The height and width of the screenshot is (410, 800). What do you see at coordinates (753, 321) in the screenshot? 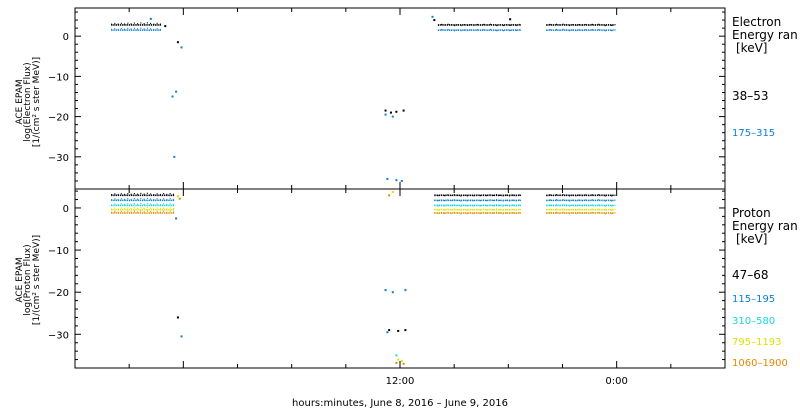
I see `proton-legend-entry-3: 310–580` at bounding box center [753, 321].